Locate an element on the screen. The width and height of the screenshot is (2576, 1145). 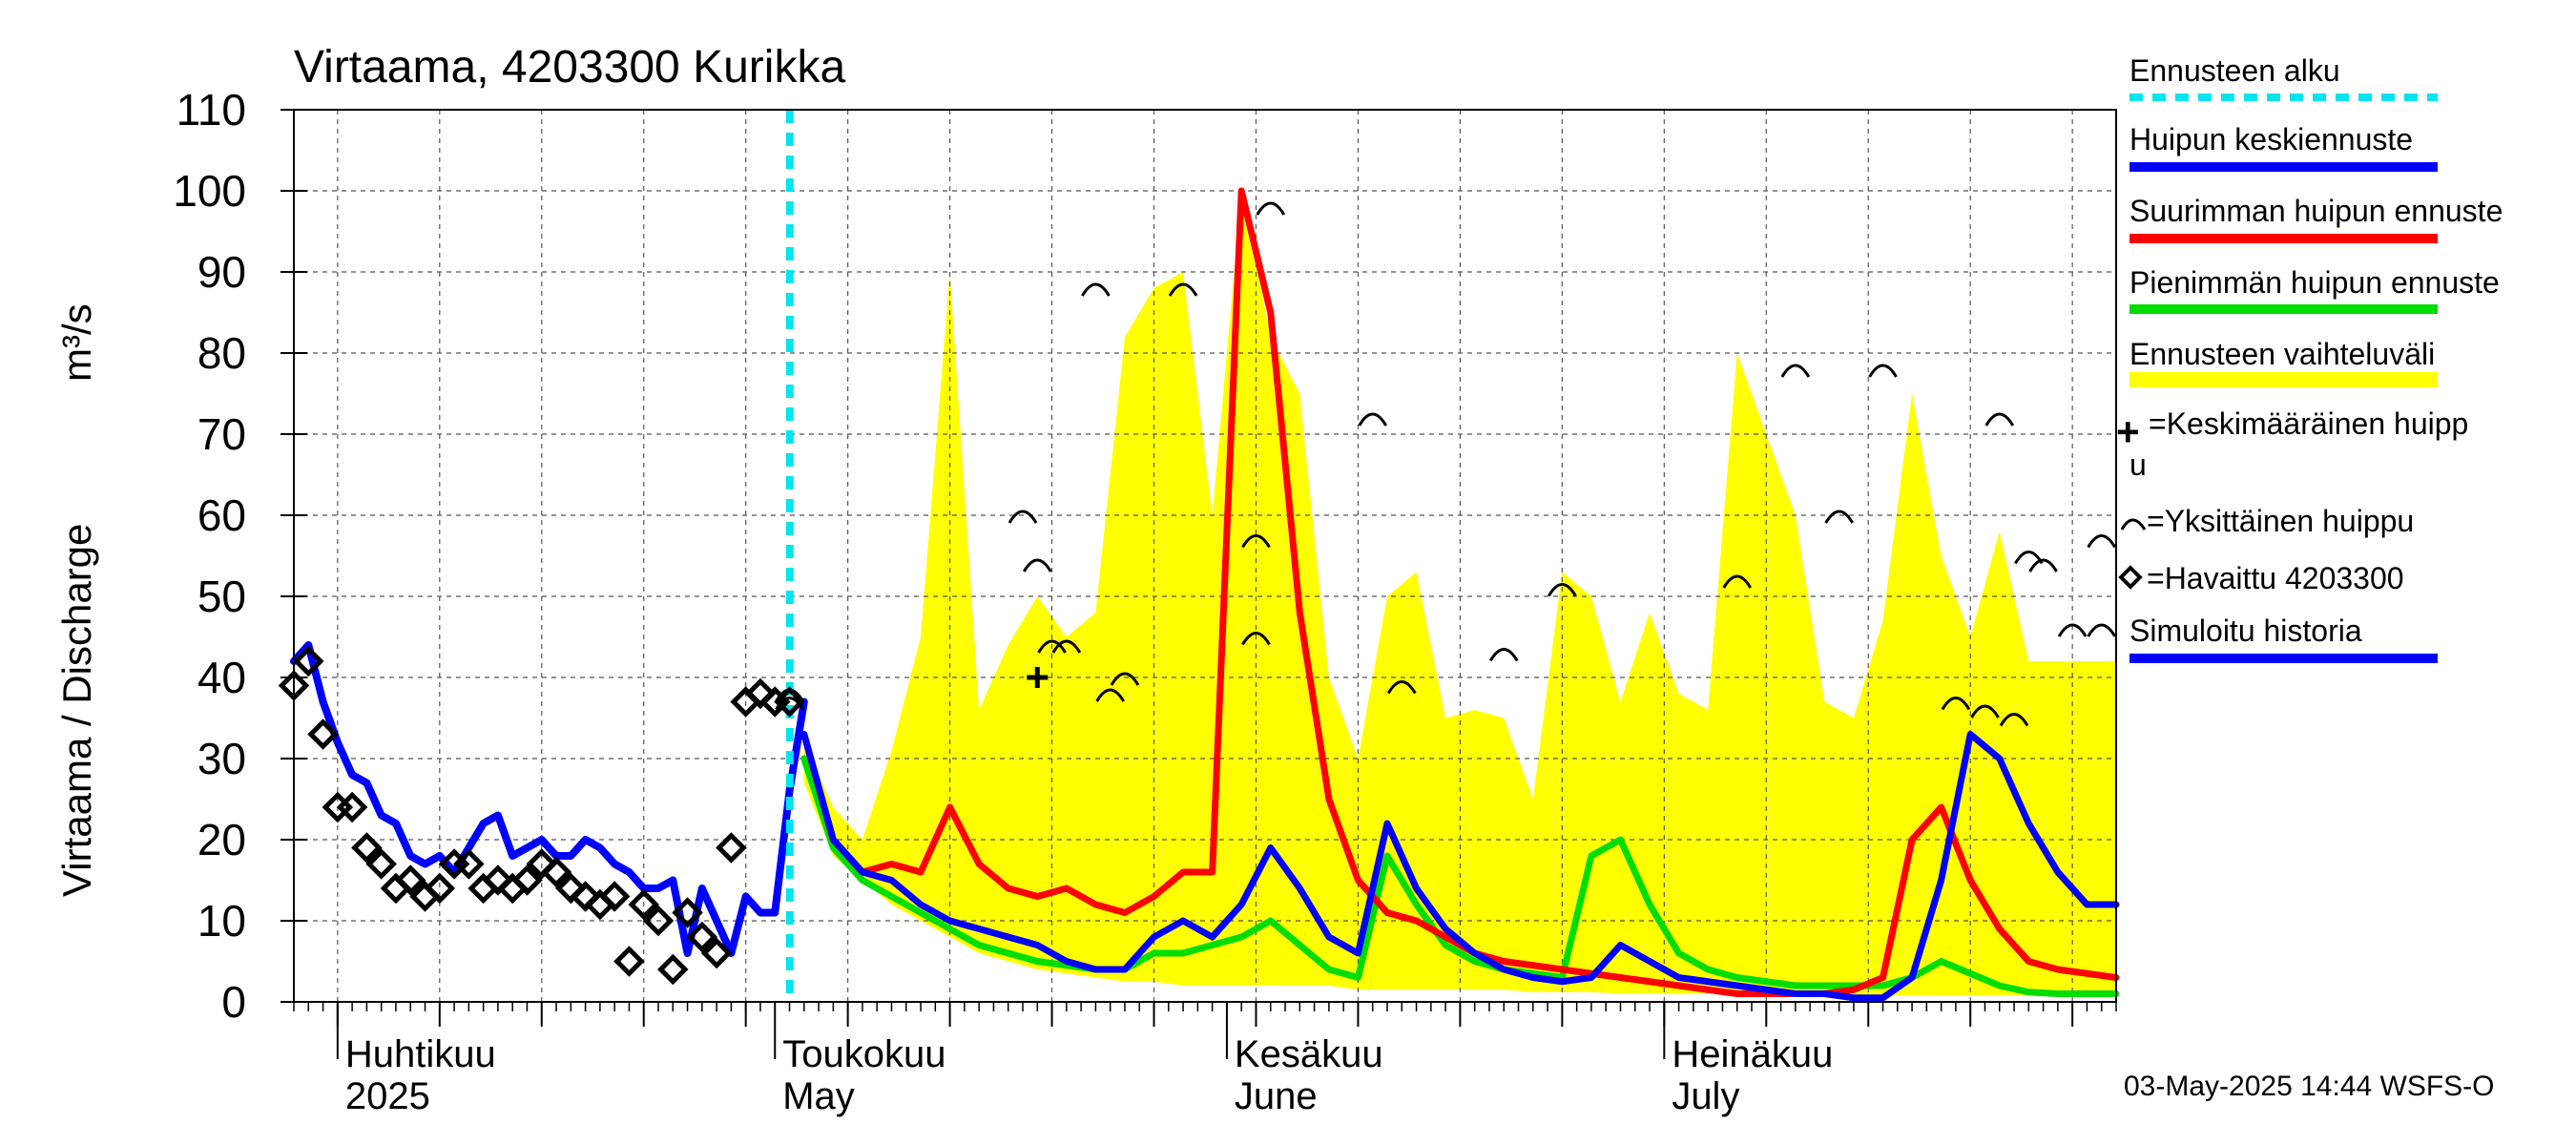
legend-label-min-peak: Pienimmän huipun ennuste is located at coordinates (2314, 283).